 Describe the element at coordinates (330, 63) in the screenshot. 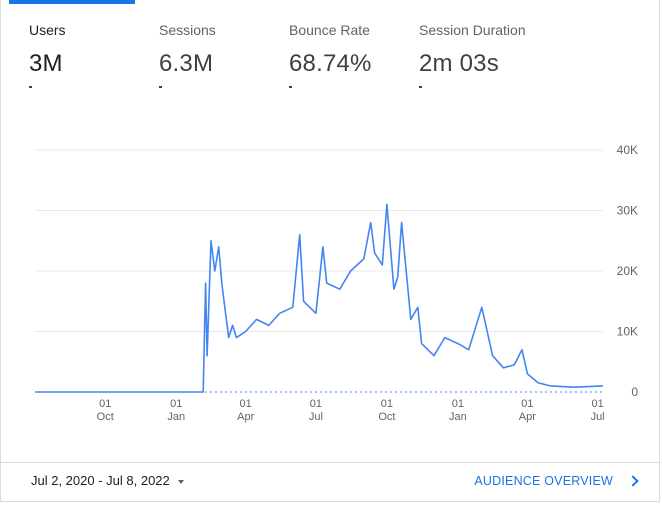

I see `metric-value: 68.74%` at that location.